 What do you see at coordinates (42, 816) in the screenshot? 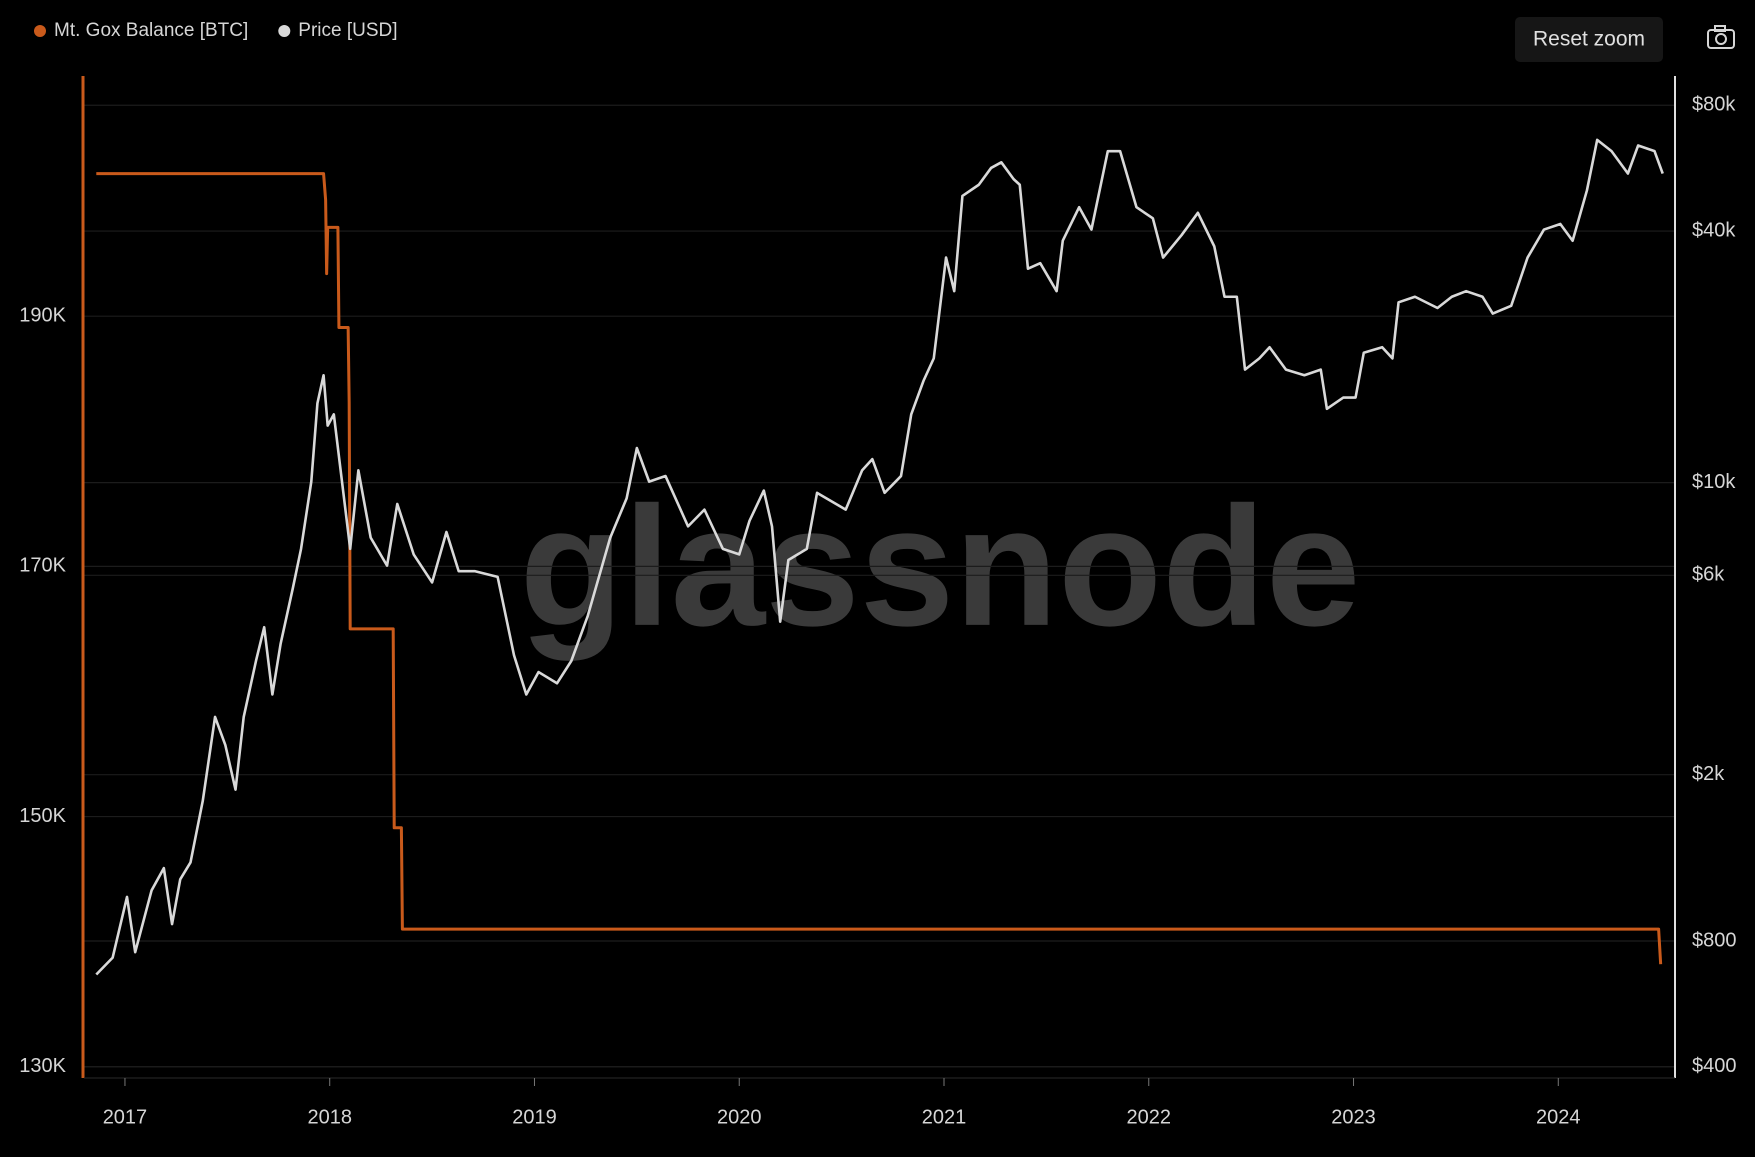
I see `y-tick-label: 150K` at bounding box center [42, 816].